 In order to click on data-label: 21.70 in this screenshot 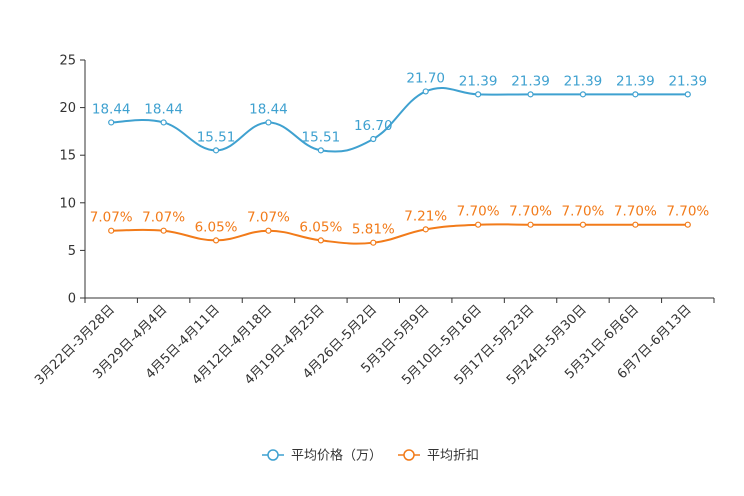, I will do `click(425, 78)`.